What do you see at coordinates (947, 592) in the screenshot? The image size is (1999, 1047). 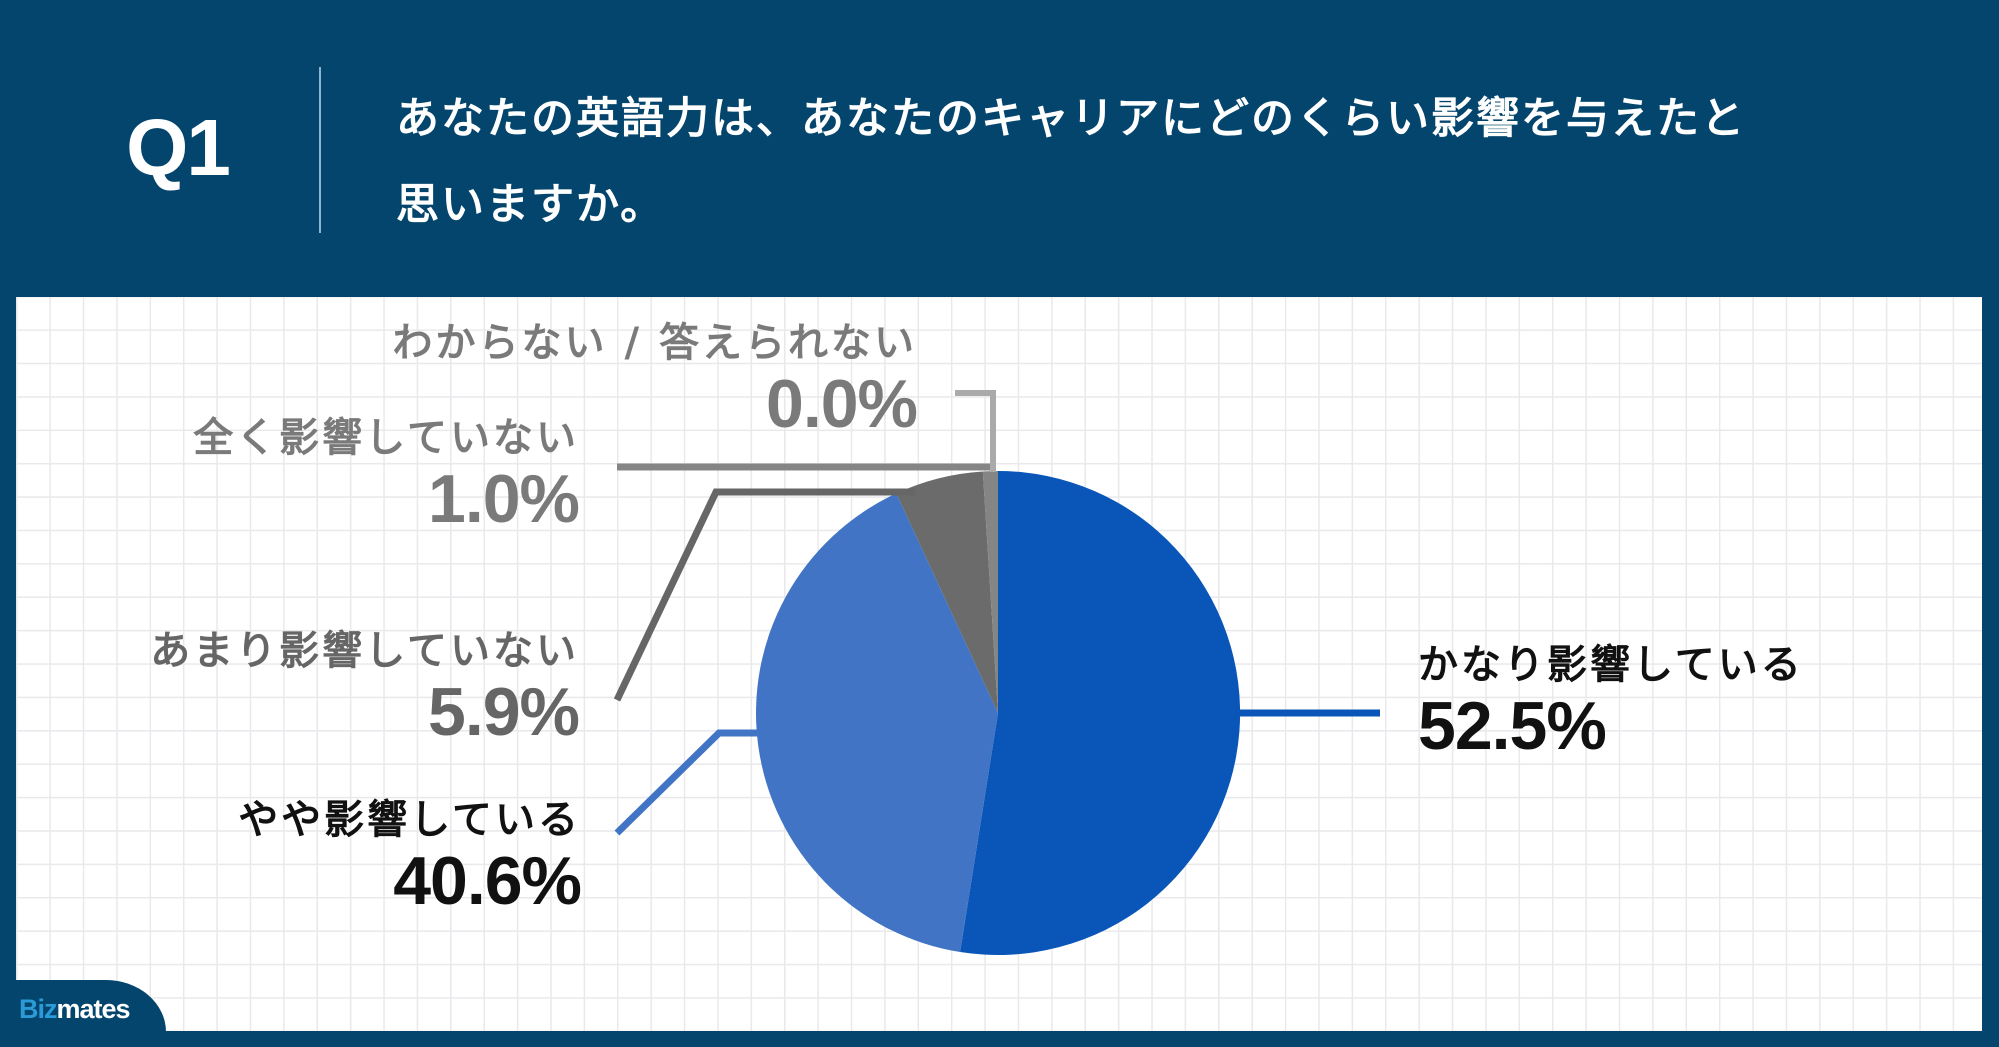 I see `slice-not-much` at bounding box center [947, 592].